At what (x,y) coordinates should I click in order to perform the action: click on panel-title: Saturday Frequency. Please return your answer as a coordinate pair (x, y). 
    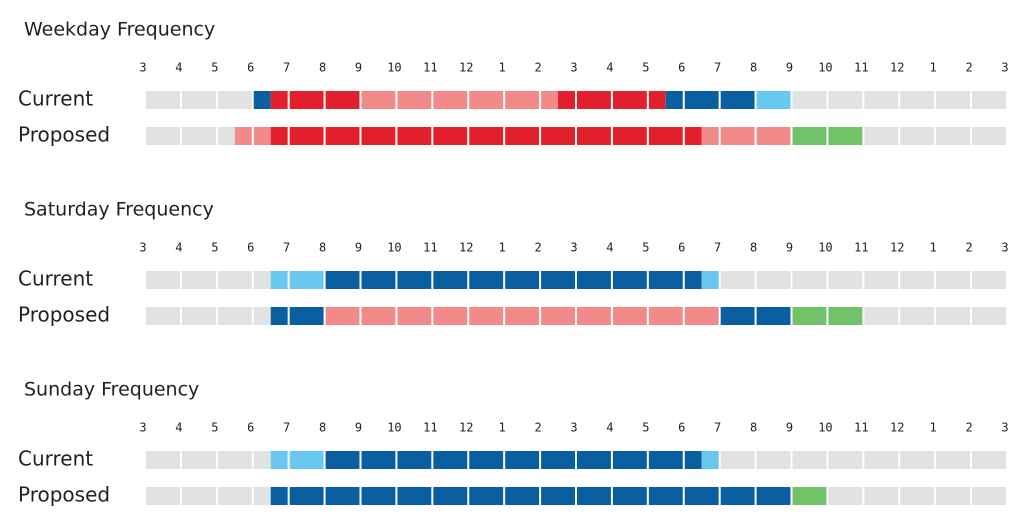
    Looking at the image, I should click on (119, 210).